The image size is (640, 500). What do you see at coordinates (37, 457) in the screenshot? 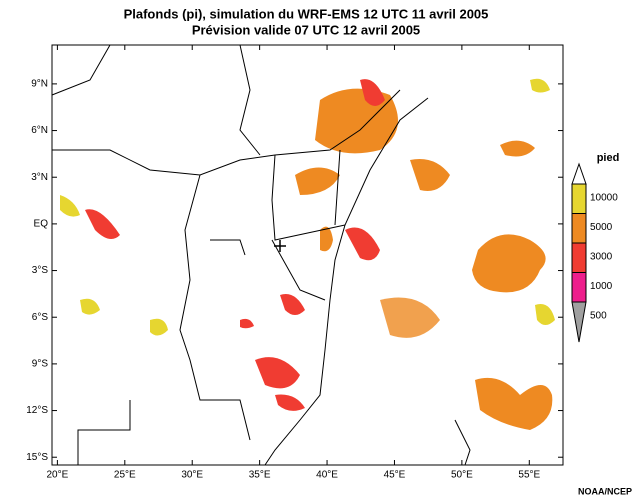
I see `y-tick-label: 15°S` at bounding box center [37, 457].